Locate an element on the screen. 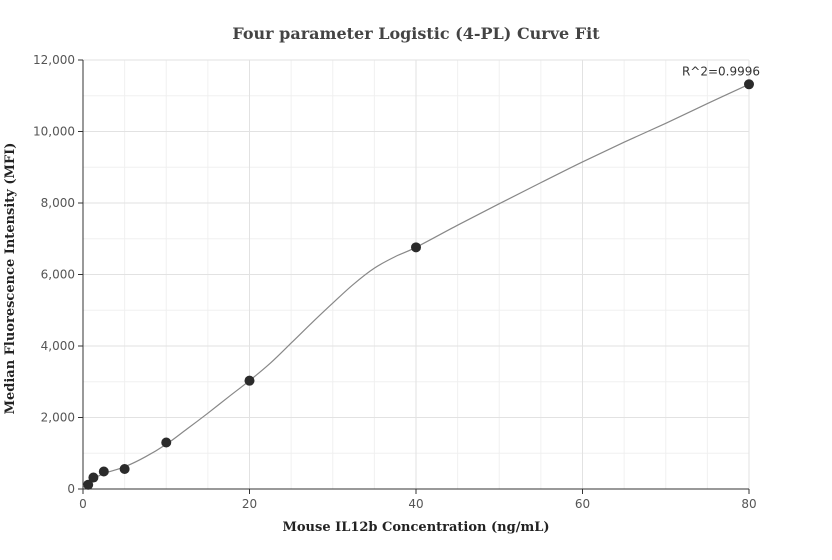  x-tick-label: 20 is located at coordinates (249, 504).